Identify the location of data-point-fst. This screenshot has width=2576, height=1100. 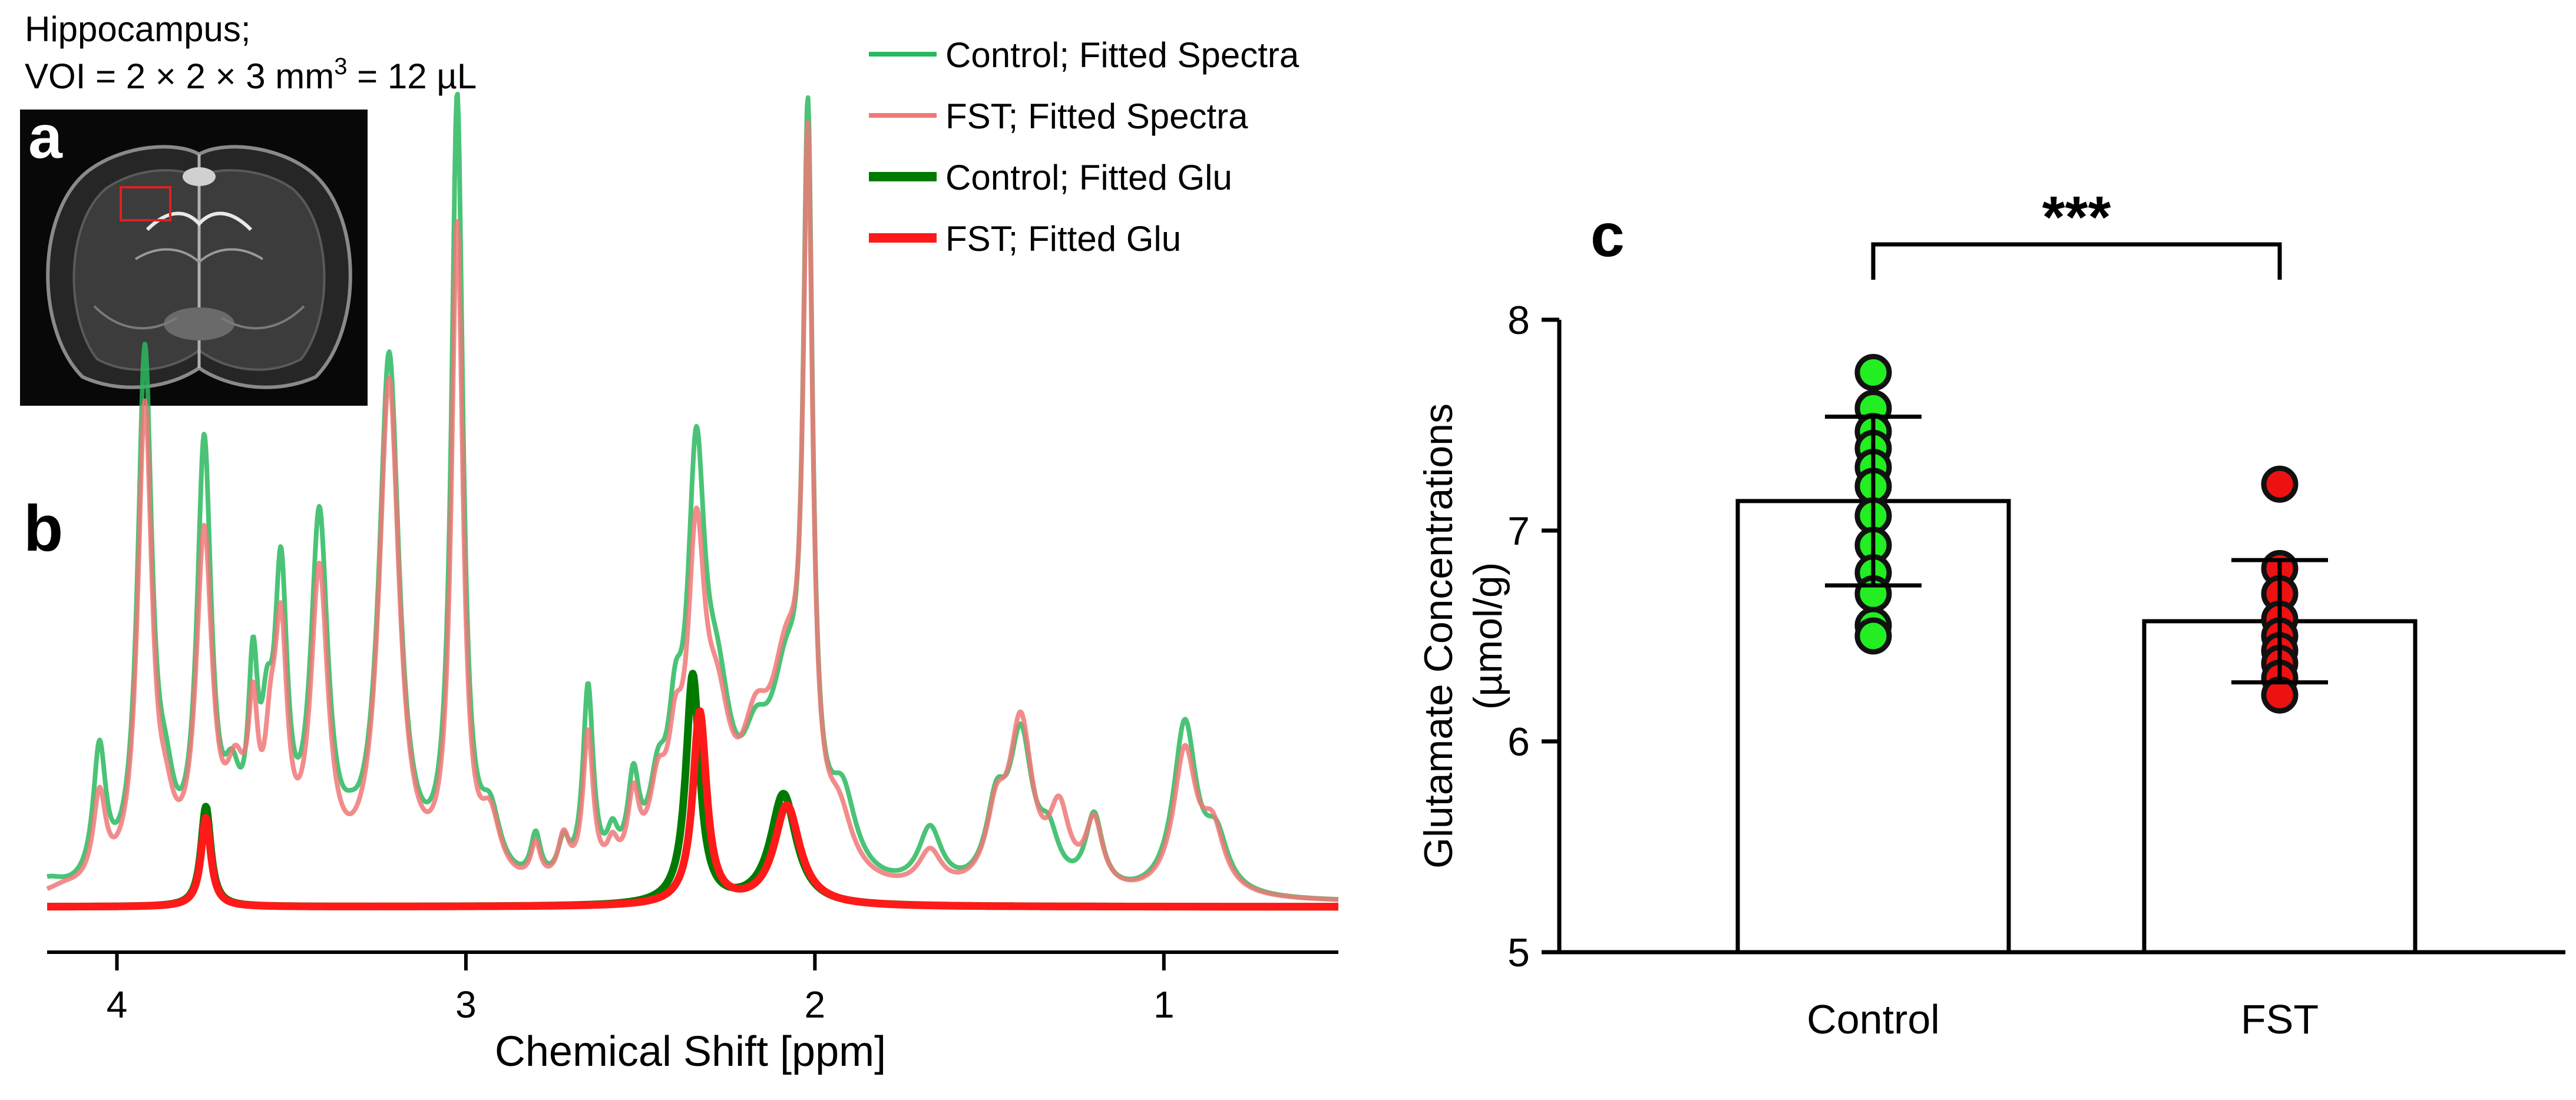
(2280, 484).